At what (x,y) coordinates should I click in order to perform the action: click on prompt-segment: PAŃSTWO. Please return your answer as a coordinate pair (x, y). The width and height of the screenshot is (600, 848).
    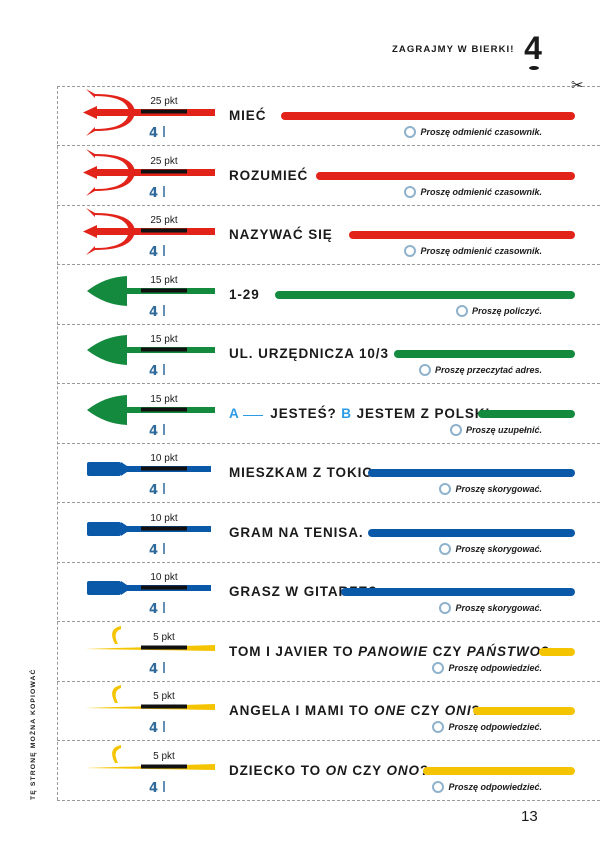
    Looking at the image, I should click on (504, 651).